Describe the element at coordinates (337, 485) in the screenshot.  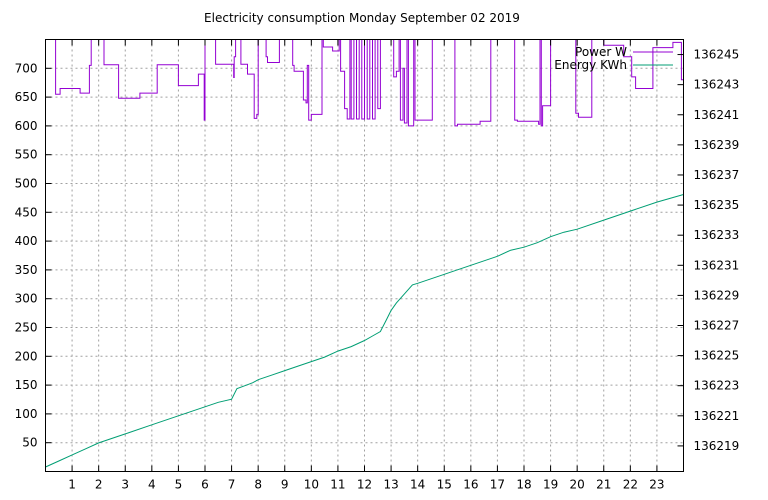
I see `x-tick-label: 11` at that location.